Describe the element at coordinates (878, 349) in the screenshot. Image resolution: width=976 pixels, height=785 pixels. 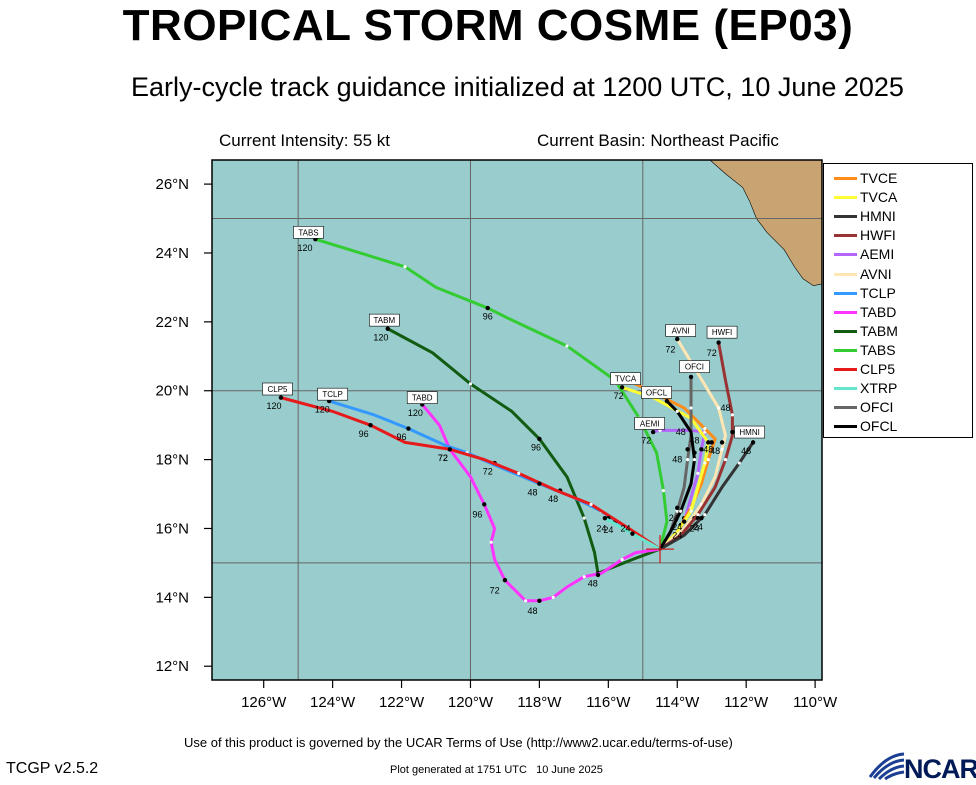
I see `legend-label: TABS` at that location.